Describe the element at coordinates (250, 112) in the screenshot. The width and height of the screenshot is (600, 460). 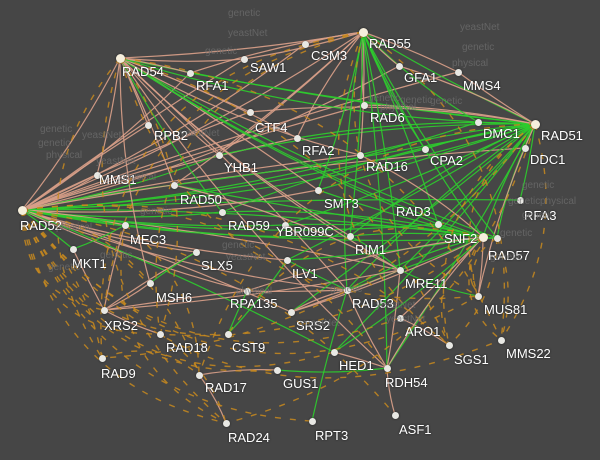
I see `node-ctf4` at that location.